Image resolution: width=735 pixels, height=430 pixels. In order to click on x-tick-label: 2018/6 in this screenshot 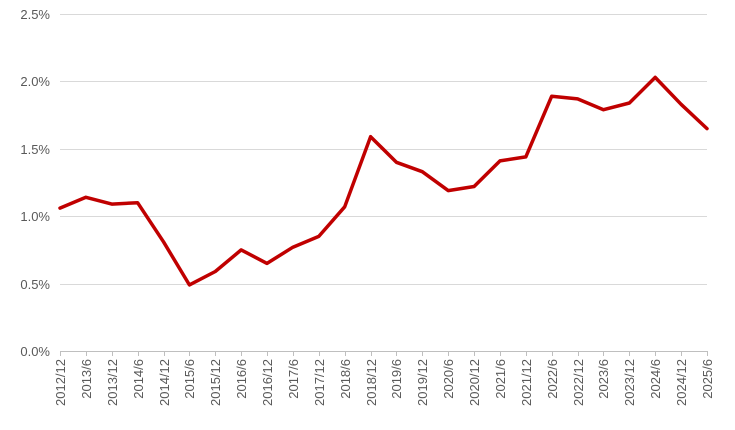, I will do `click(345, 379)`.